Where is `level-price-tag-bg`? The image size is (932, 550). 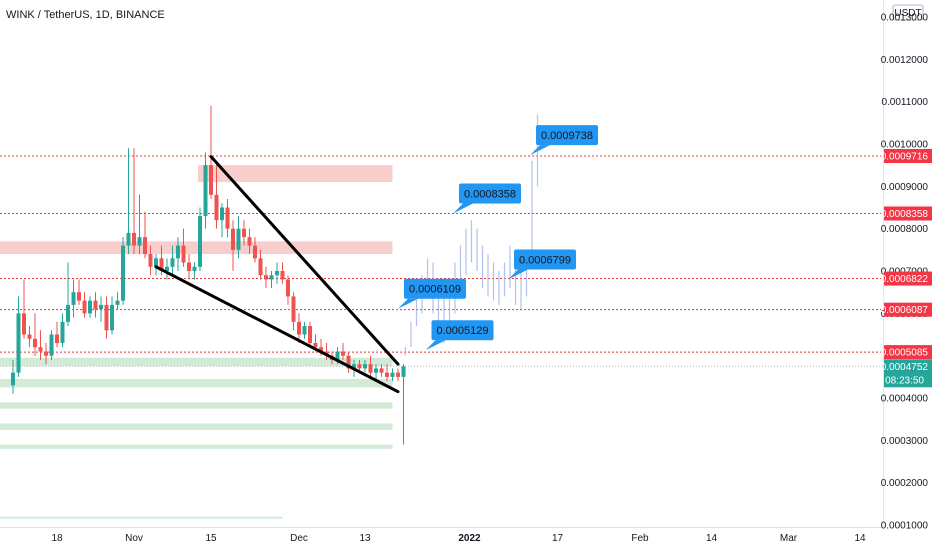 level-price-tag-bg is located at coordinates (908, 156).